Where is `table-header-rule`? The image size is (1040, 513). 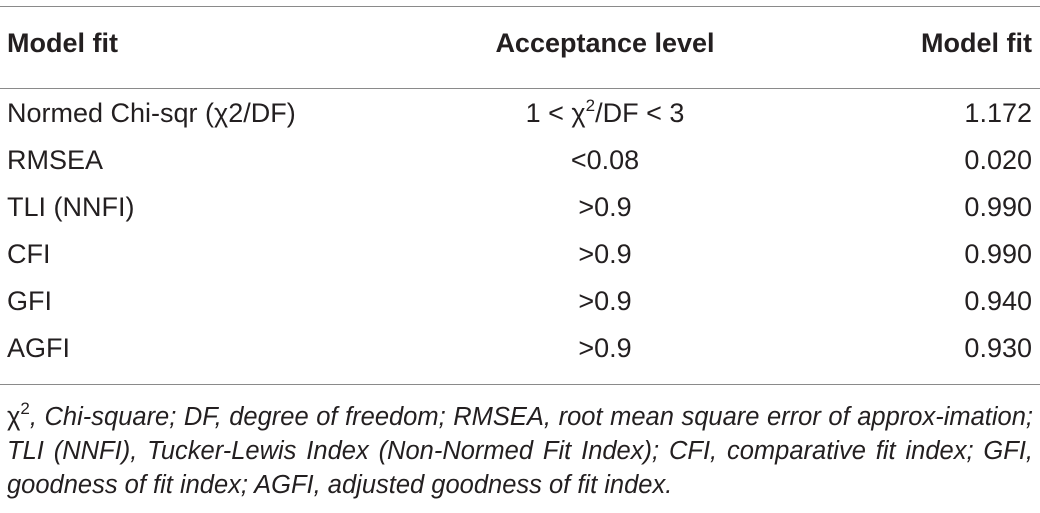 table-header-rule is located at coordinates (520, 88).